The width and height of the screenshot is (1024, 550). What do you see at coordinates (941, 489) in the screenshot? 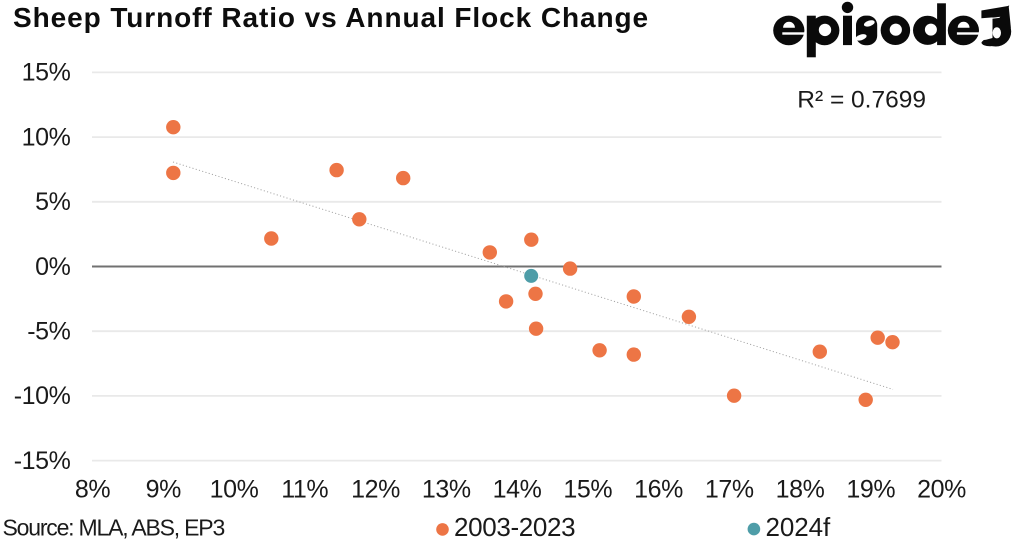
I see `svg-text: 20%` at bounding box center [941, 489].